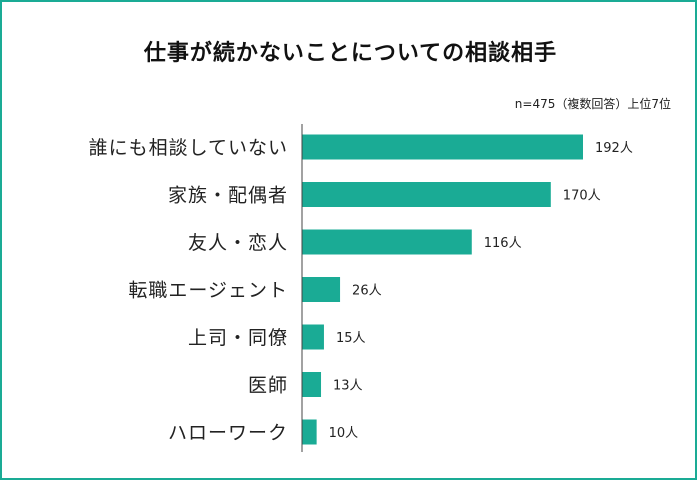 This screenshot has height=480, width=697. Describe the element at coordinates (268, 386) in the screenshot. I see `category-label: 医師` at that location.